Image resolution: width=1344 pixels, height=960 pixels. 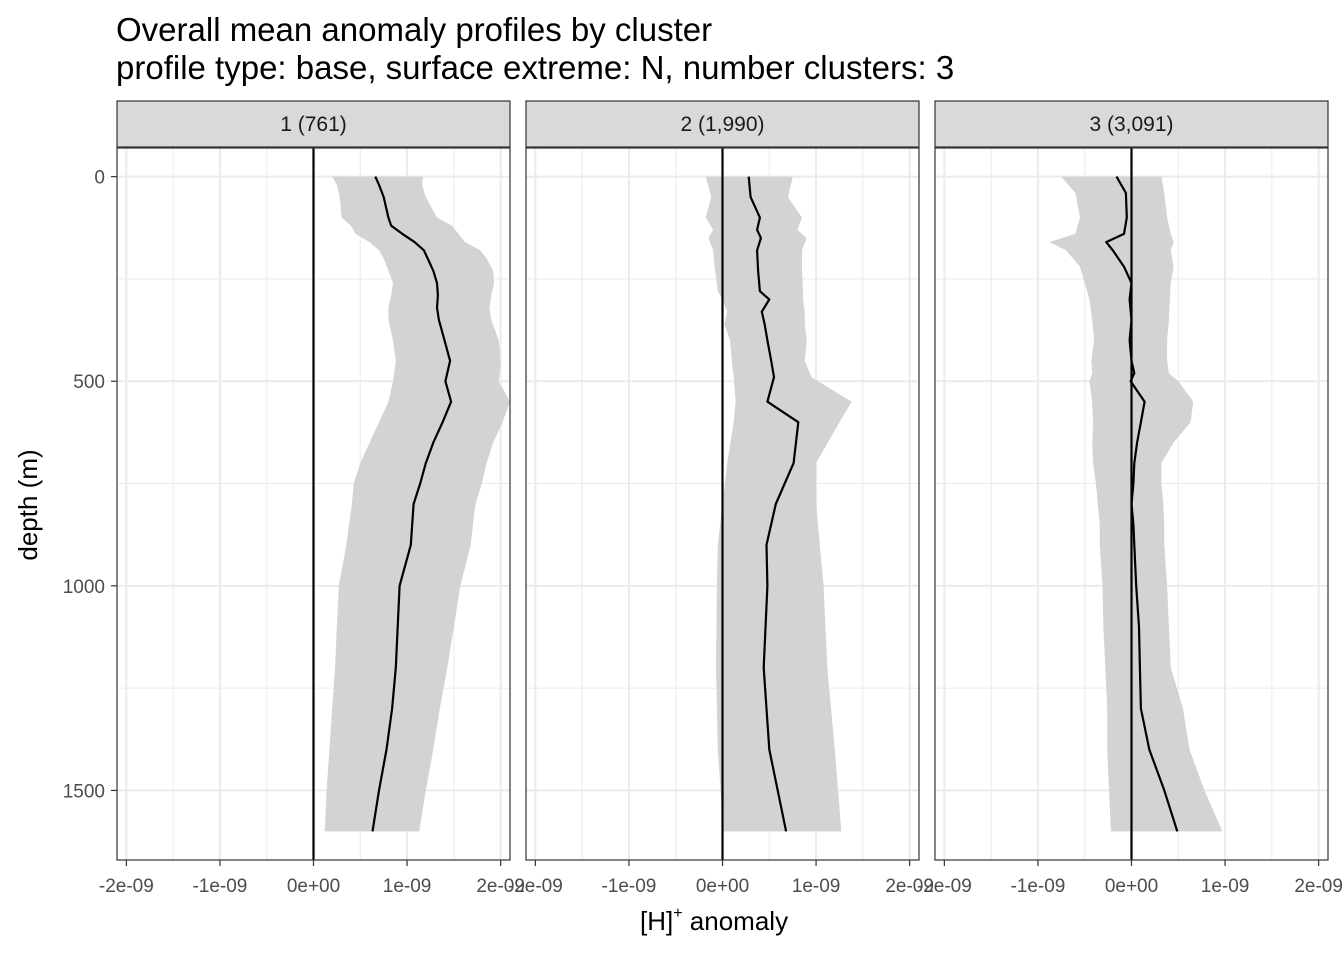 What do you see at coordinates (414, 29) in the screenshot?
I see `chart-title: Overall mean anomaly profiles by cluster` at bounding box center [414, 29].